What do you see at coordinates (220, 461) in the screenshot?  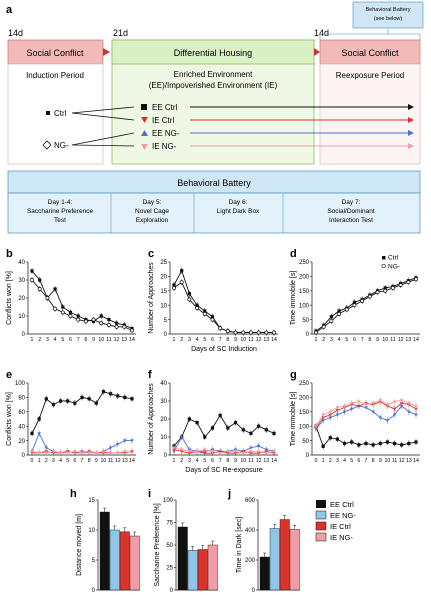 I see `x-tick-label-f: 7` at bounding box center [220, 461].